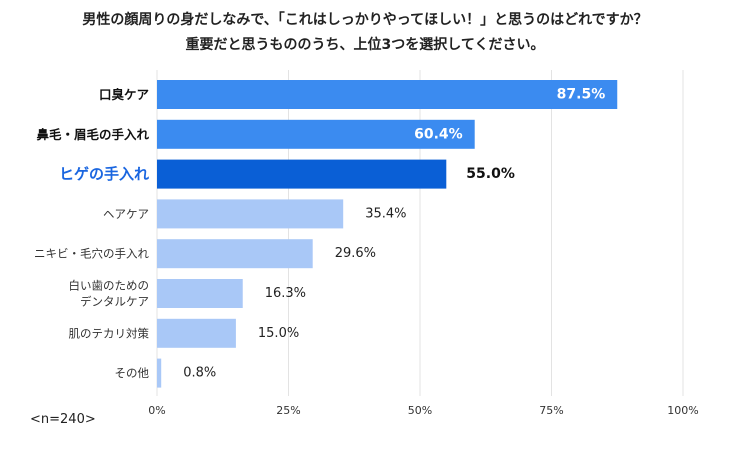  I want to click on x-tick-label: 0%, so click(156, 410).